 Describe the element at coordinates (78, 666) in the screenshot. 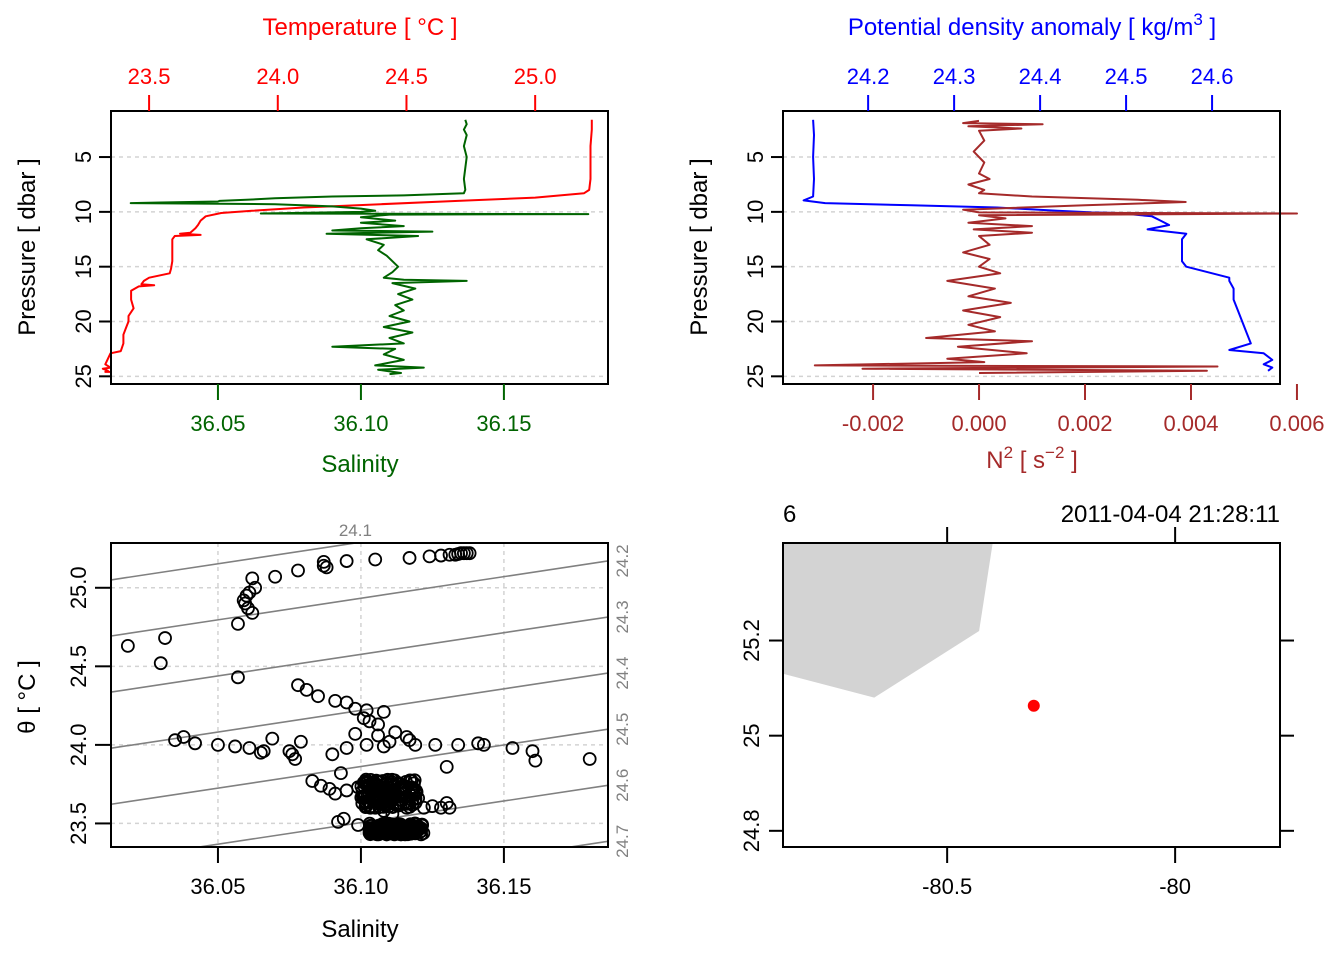

I see `ts-diagram-y-tick-label: 24.5` at that location.